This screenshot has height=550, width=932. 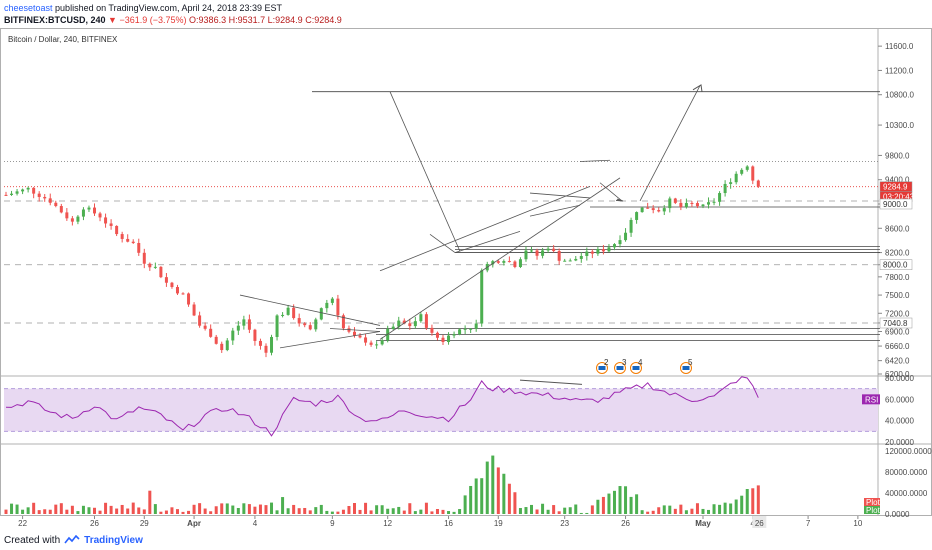 I want to click on level-price-label: 9000.0, so click(x=895, y=204).